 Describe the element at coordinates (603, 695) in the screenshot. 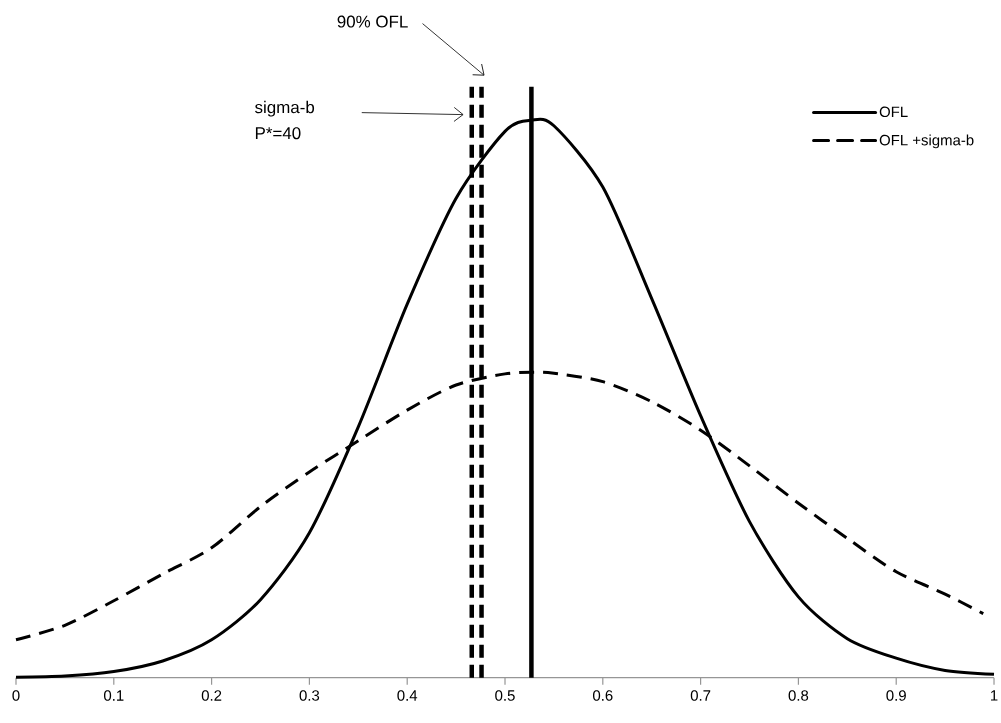

I see `x-tick-label: 0.6` at that location.